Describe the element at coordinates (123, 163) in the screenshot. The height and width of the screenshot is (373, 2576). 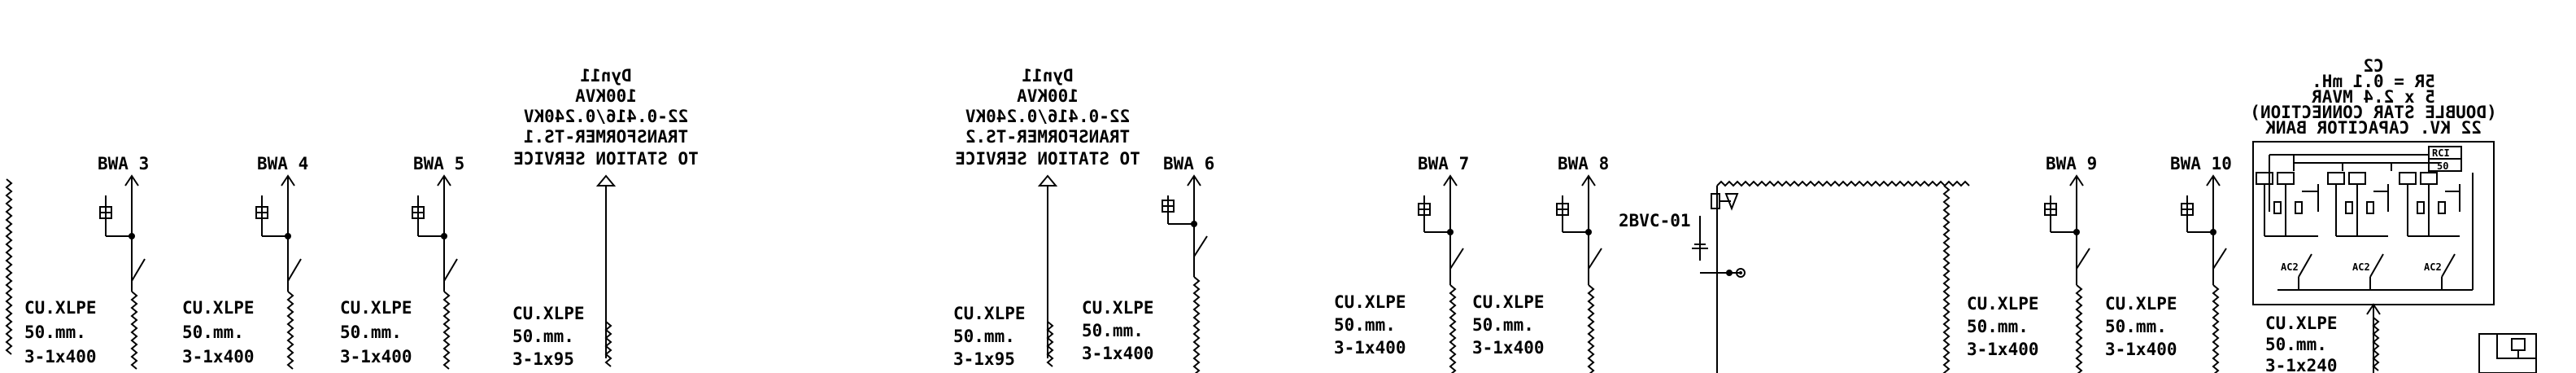
I see `feeder-label: BWA 3` at that location.